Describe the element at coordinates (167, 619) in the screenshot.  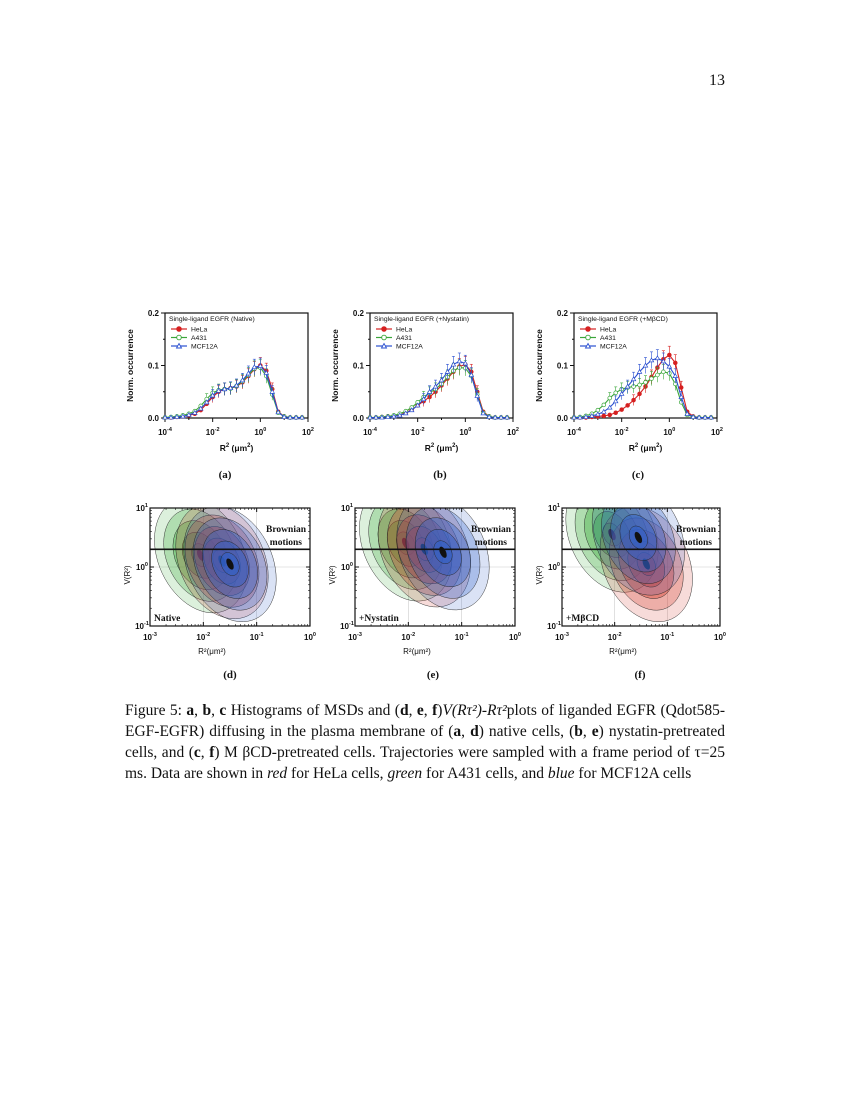
I see `condition-label: Native` at that location.